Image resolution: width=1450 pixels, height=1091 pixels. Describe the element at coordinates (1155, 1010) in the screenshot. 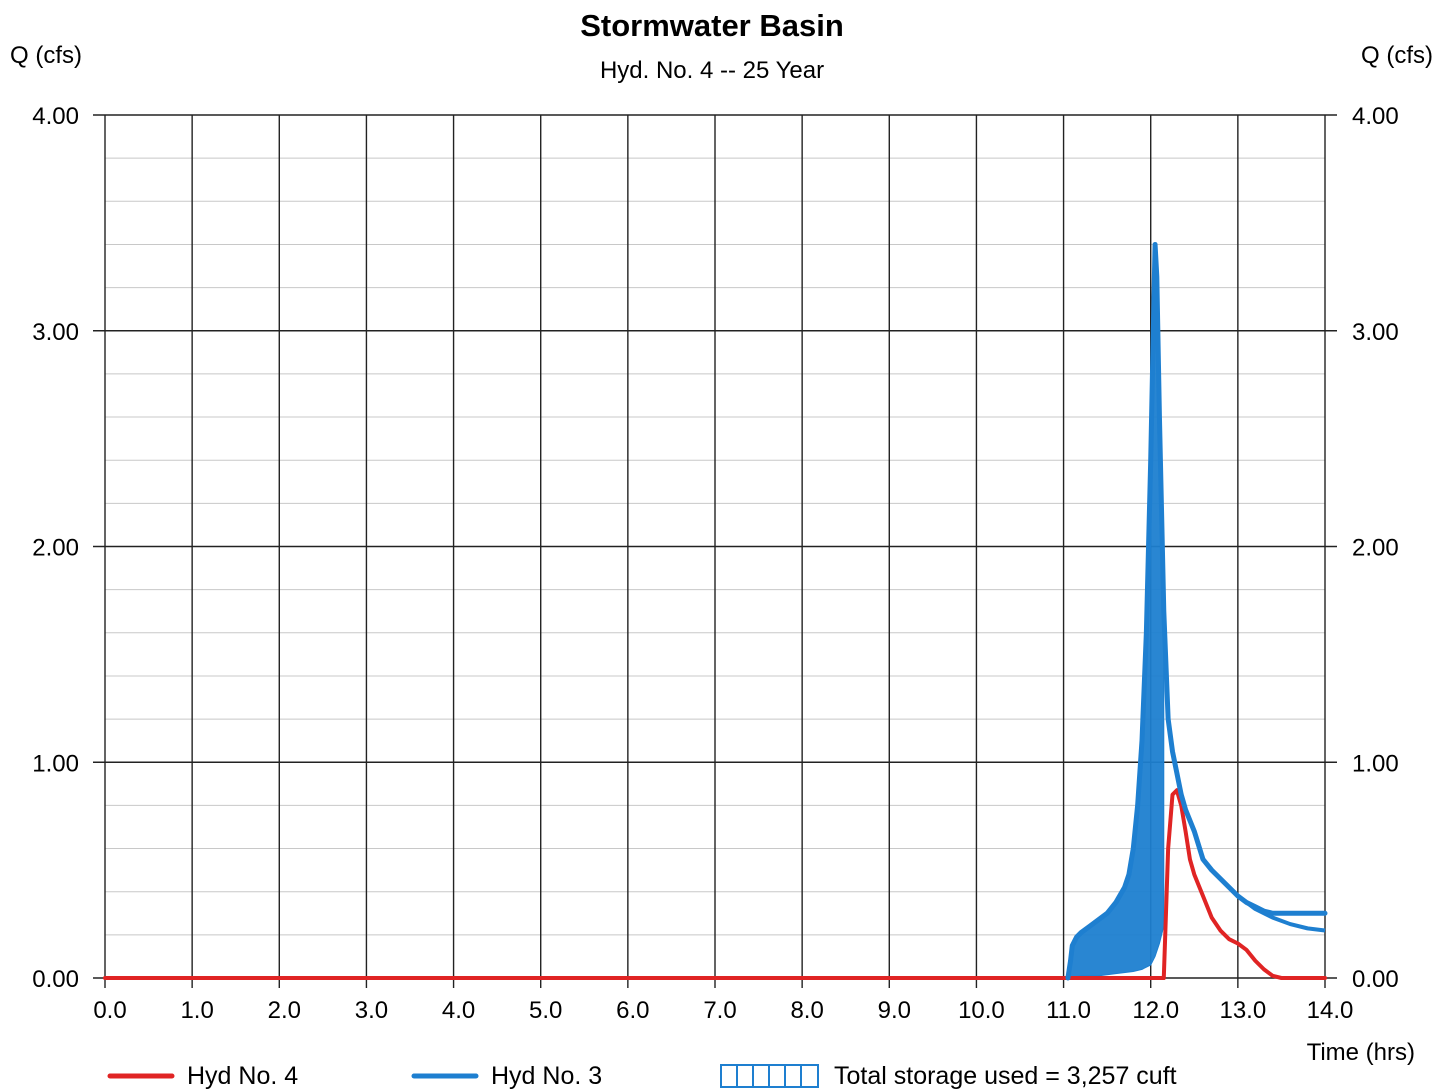

I see `x-tick-label: 12.0` at that location.